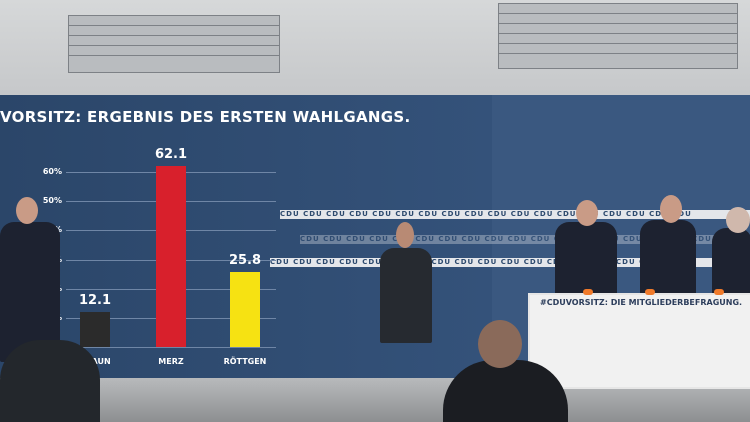 The height and width of the screenshot is (422, 750). Describe the element at coordinates (639, 341) in the screenshot. I see `podium` at that location.